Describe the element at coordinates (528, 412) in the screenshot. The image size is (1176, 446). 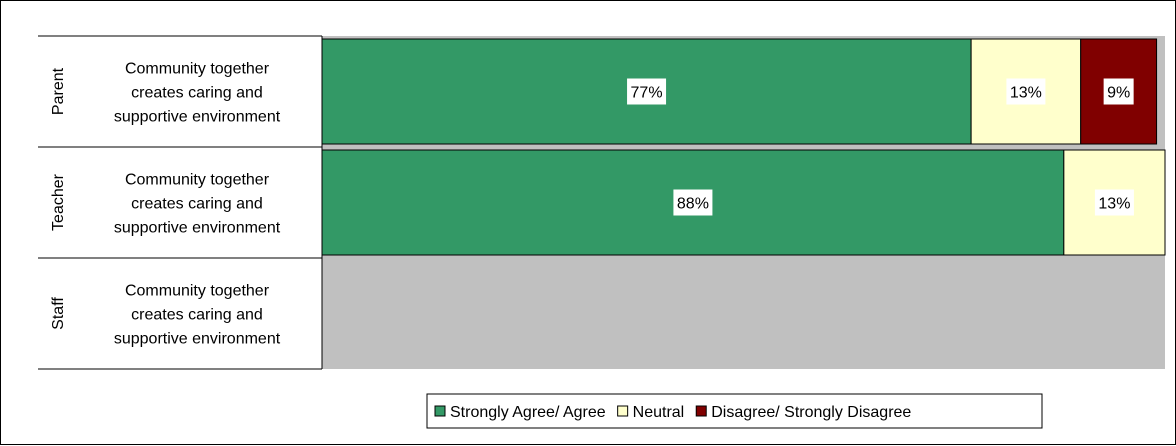
I see `legend-label-0: Strongly Agree/ Agree` at that location.